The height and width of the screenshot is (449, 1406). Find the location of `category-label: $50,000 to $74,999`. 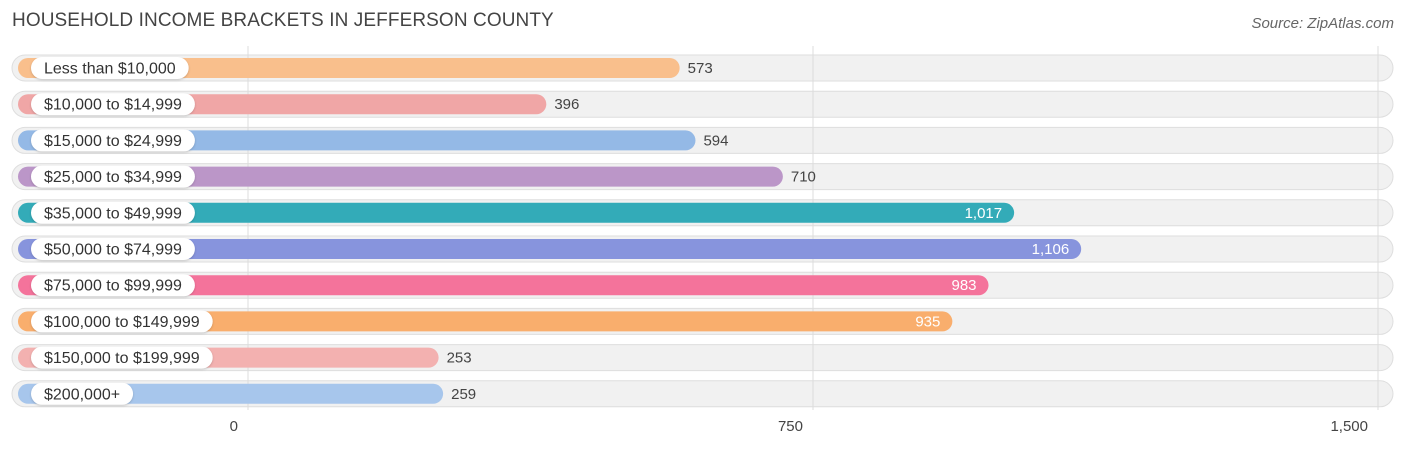

category-label: $50,000 to $74,999 is located at coordinates (113, 250).